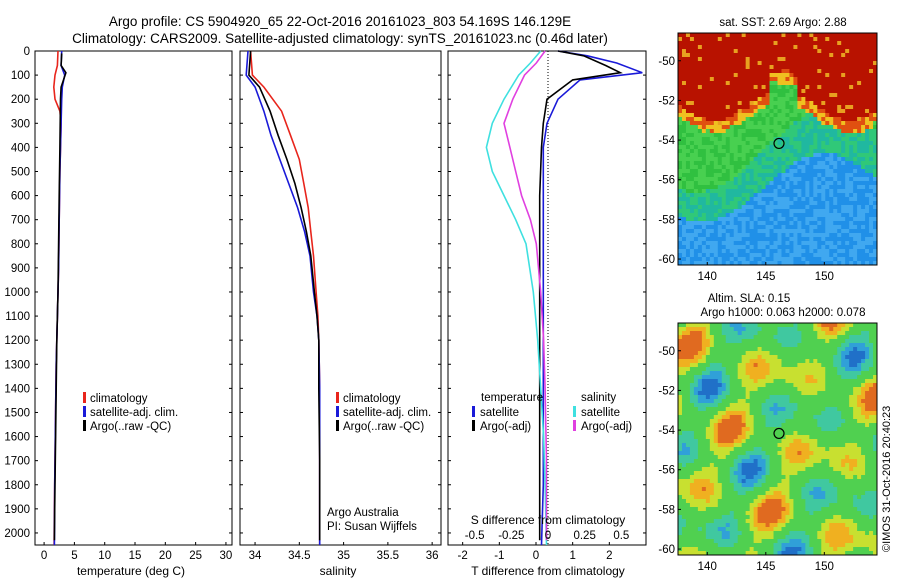 This screenshot has height=580, width=900. I want to click on depth-tick-label: 500, so click(20, 172).